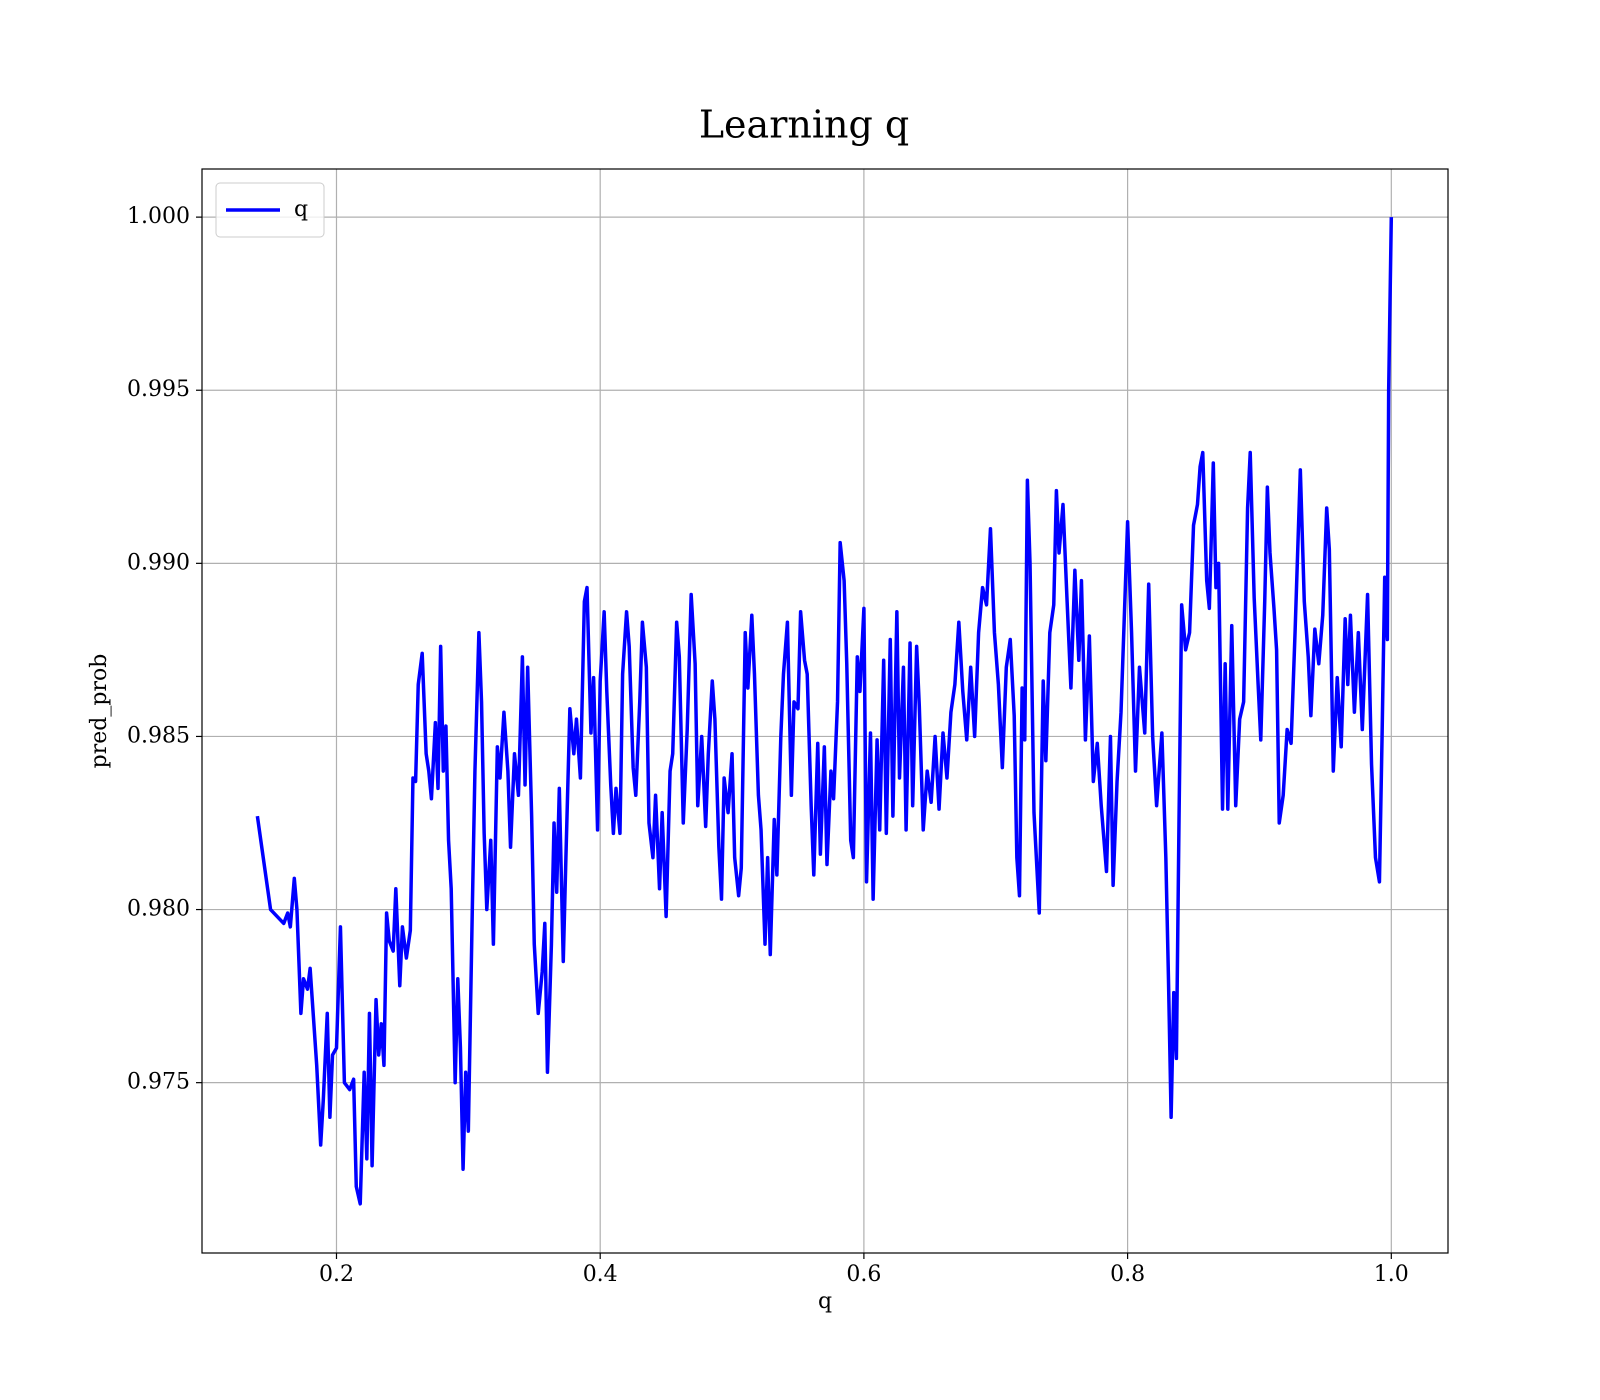 This screenshot has height=1400, width=1600. I want to click on y-tick-label: 1.000, so click(158, 216).